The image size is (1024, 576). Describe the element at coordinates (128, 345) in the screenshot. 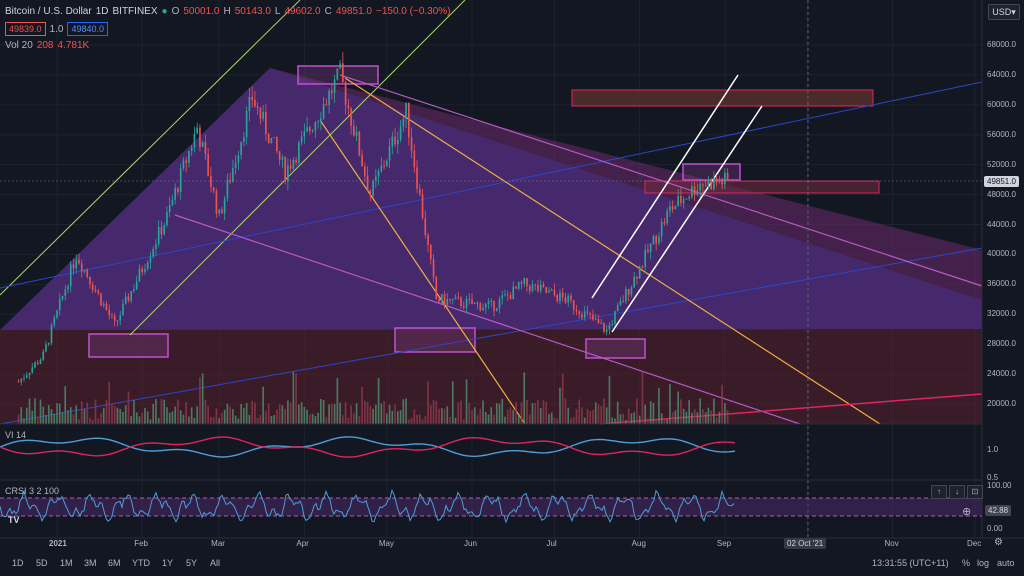

I see `box-jan-low` at that location.